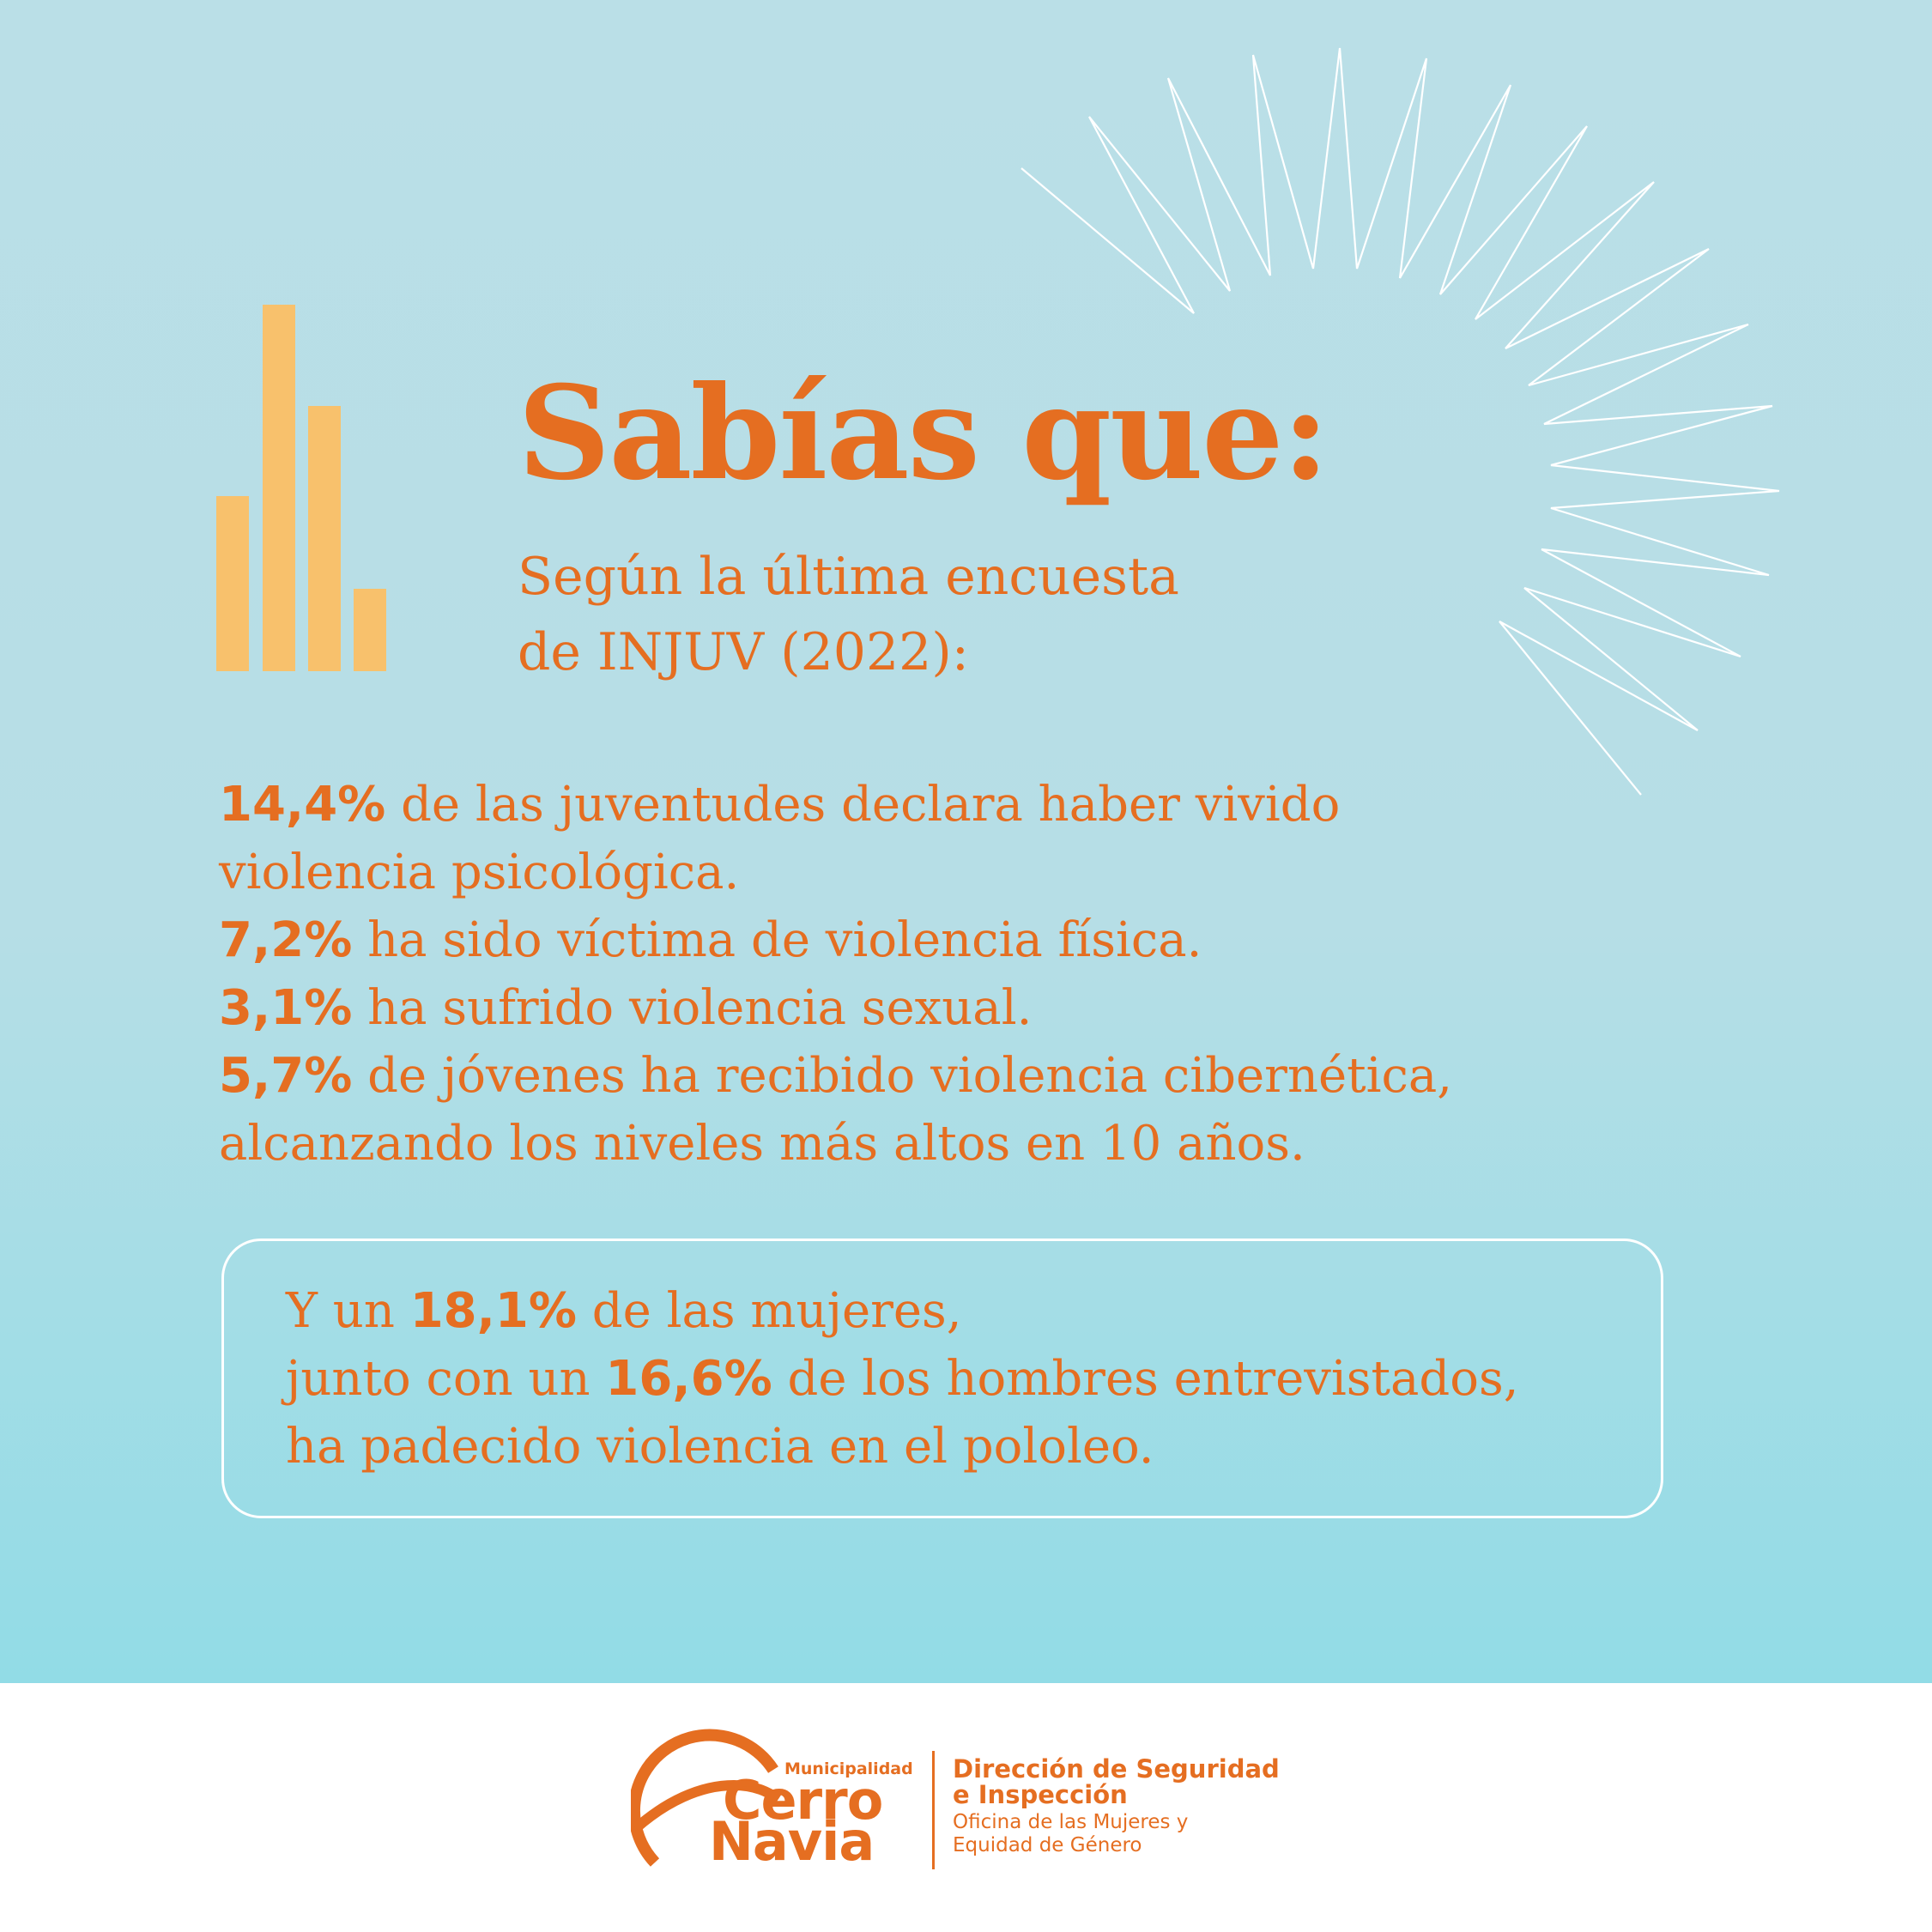 This screenshot has height=1932, width=1932. Describe the element at coordinates (863, 805) in the screenshot. I see `stat-text: de las juventudes declara haber vivido` at that location.